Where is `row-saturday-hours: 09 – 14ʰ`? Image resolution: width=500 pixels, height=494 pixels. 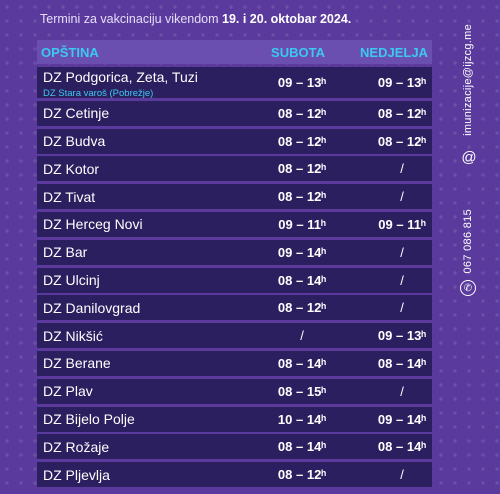
row-saturday-hours: 09 – 14ʰ is located at coordinates (302, 252).